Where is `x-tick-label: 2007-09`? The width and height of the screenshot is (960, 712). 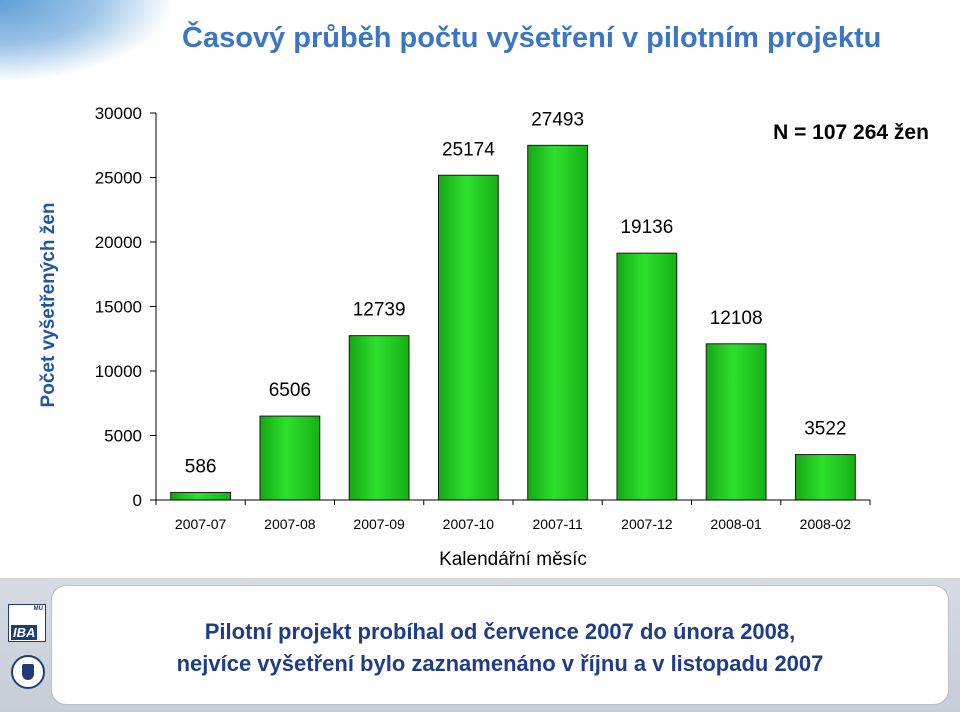
x-tick-label: 2007-09 is located at coordinates (379, 524).